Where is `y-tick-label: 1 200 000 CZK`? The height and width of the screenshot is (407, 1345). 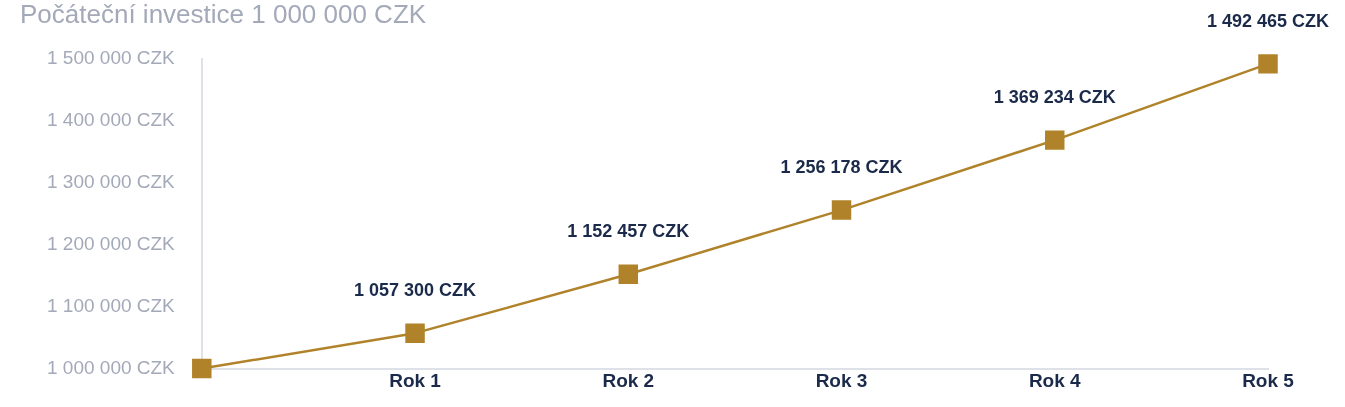
y-tick-label: 1 200 000 CZK is located at coordinates (111, 244).